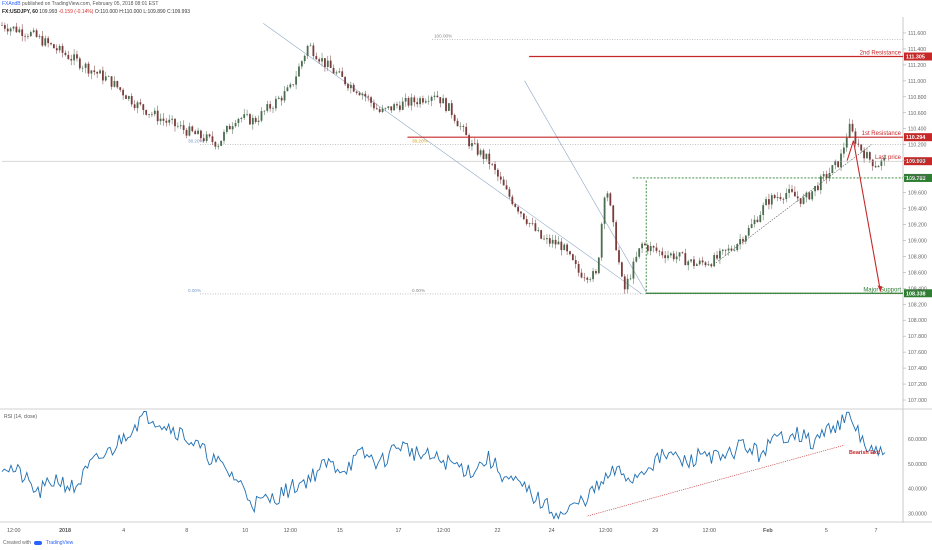 The width and height of the screenshot is (932, 550). I want to click on bearish-projection-arrow, so click(850, 150).